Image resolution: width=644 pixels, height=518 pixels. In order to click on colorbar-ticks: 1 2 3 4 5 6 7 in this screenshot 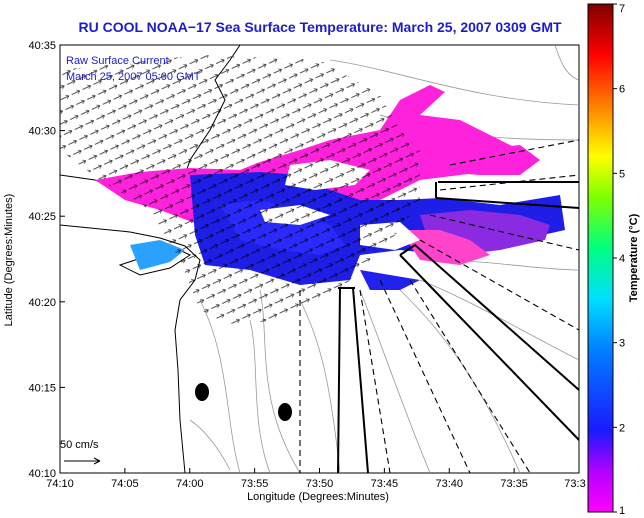, I will do `click(619, 260)`.